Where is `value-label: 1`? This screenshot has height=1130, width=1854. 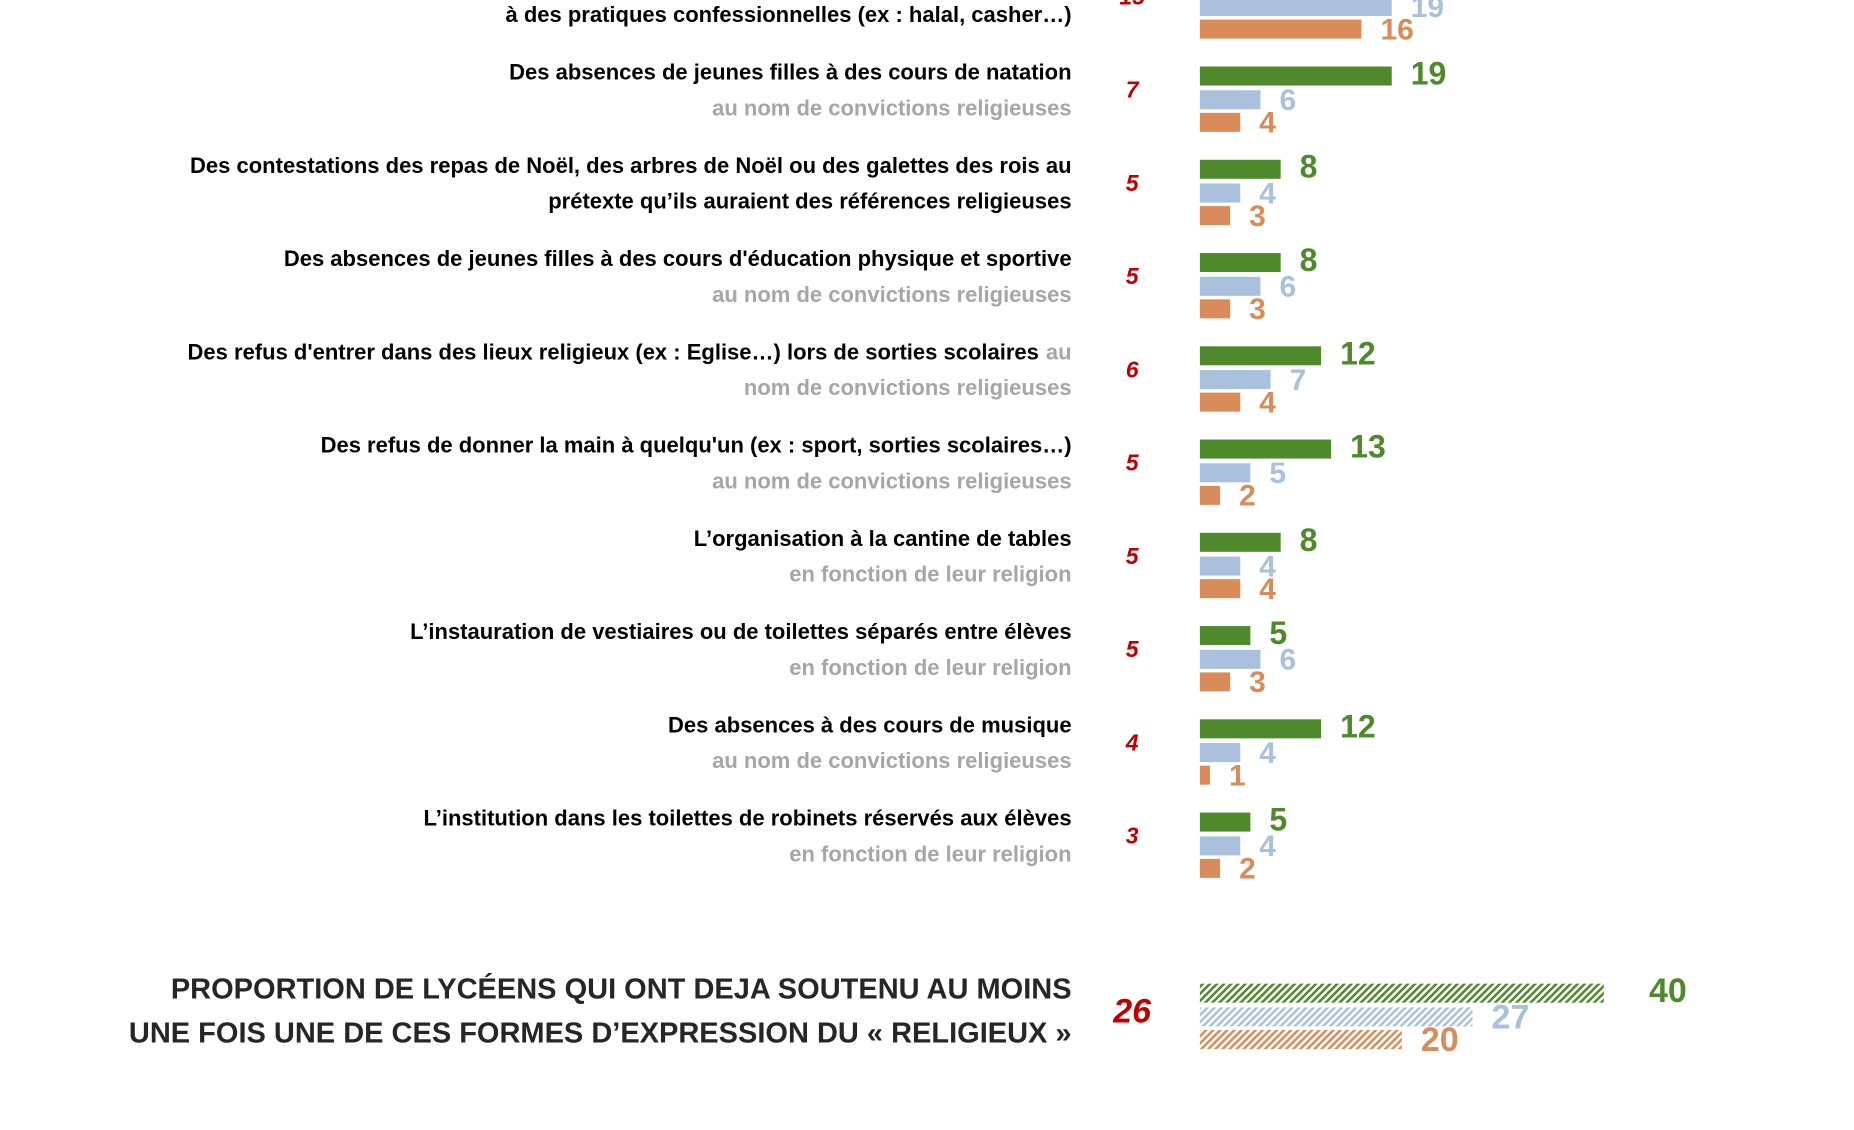
value-label: 1 is located at coordinates (1237, 775).